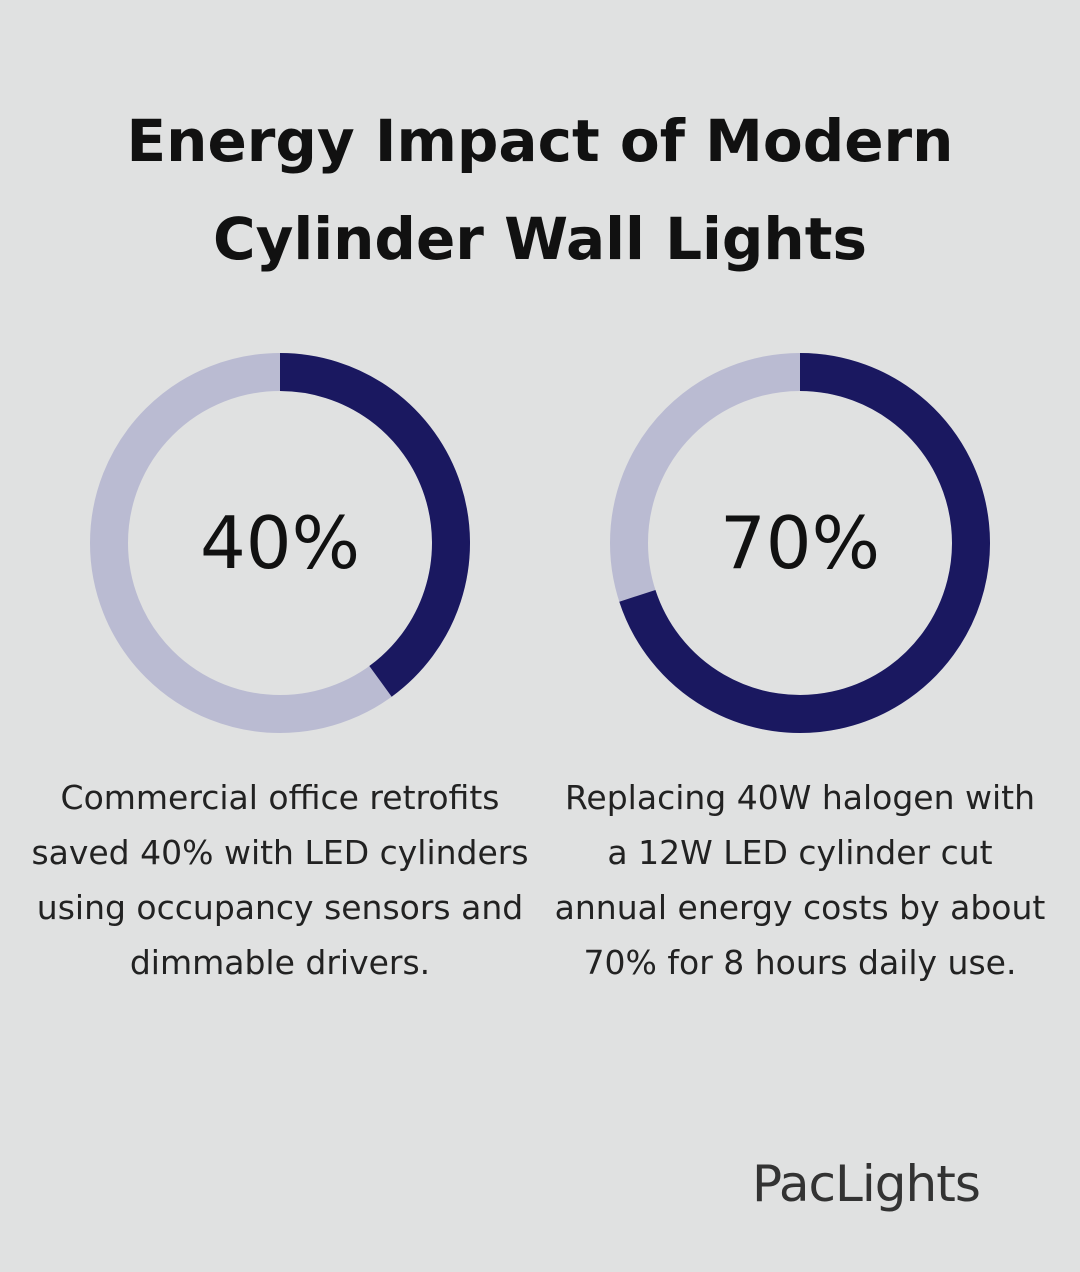  I want to click on brand-logo: PacLights, so click(866, 1184).